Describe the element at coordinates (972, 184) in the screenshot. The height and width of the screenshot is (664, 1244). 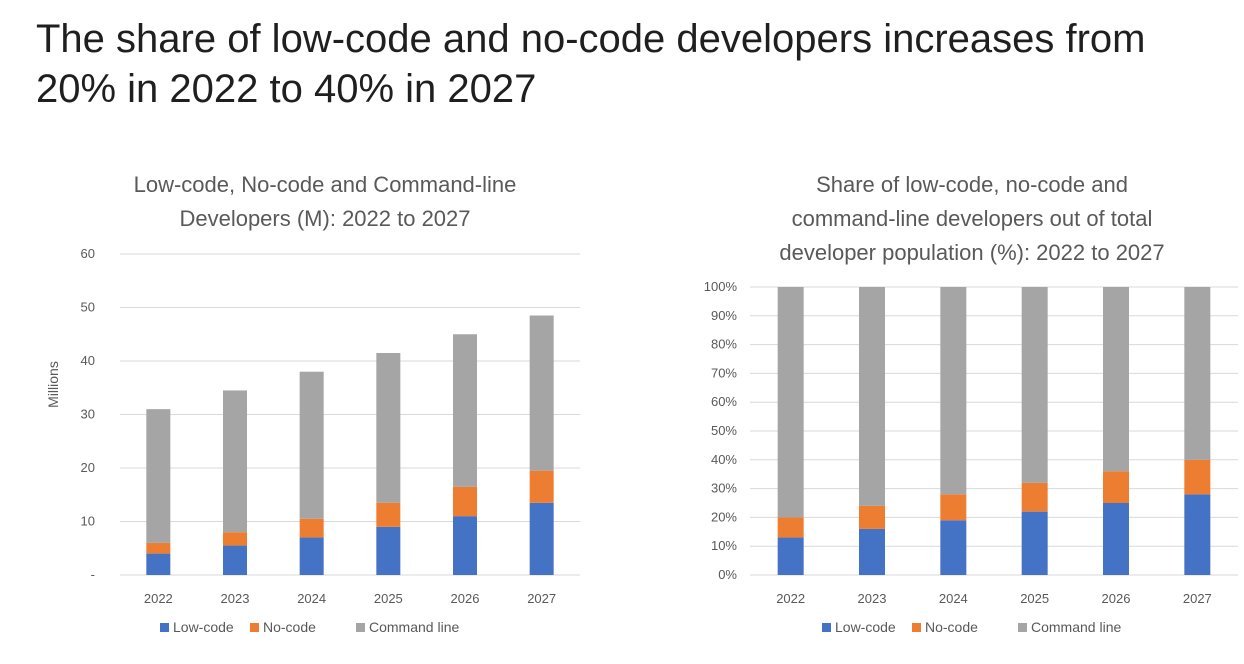
I see `chart-title-line: Share of low-code, no-code and` at that location.